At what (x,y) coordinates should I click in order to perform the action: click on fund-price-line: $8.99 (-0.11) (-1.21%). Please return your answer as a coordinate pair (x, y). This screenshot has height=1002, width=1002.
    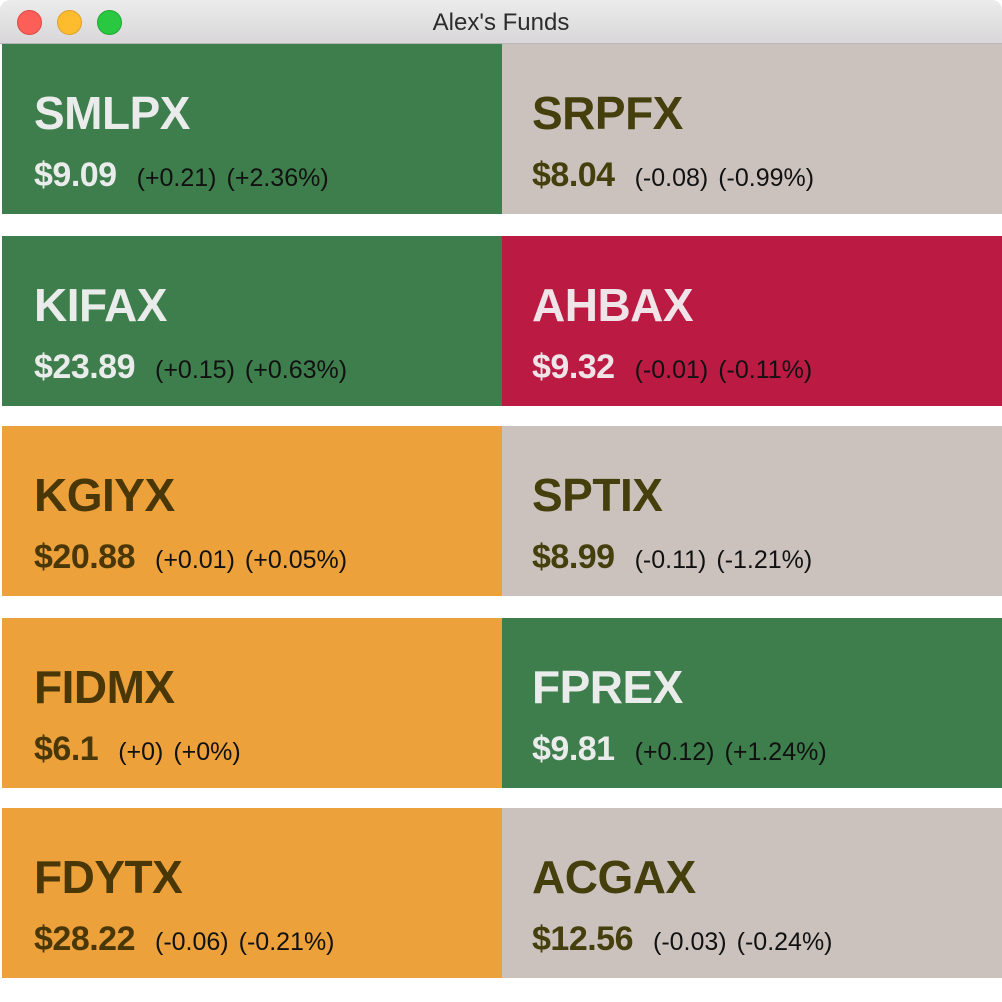
    Looking at the image, I should click on (672, 557).